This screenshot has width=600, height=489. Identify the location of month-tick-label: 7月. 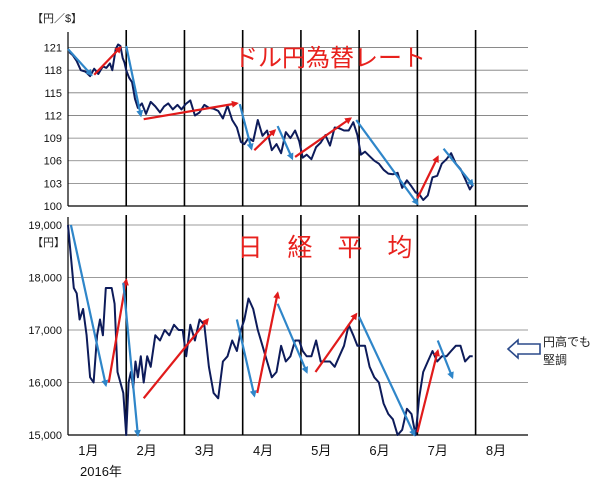
(438, 450).